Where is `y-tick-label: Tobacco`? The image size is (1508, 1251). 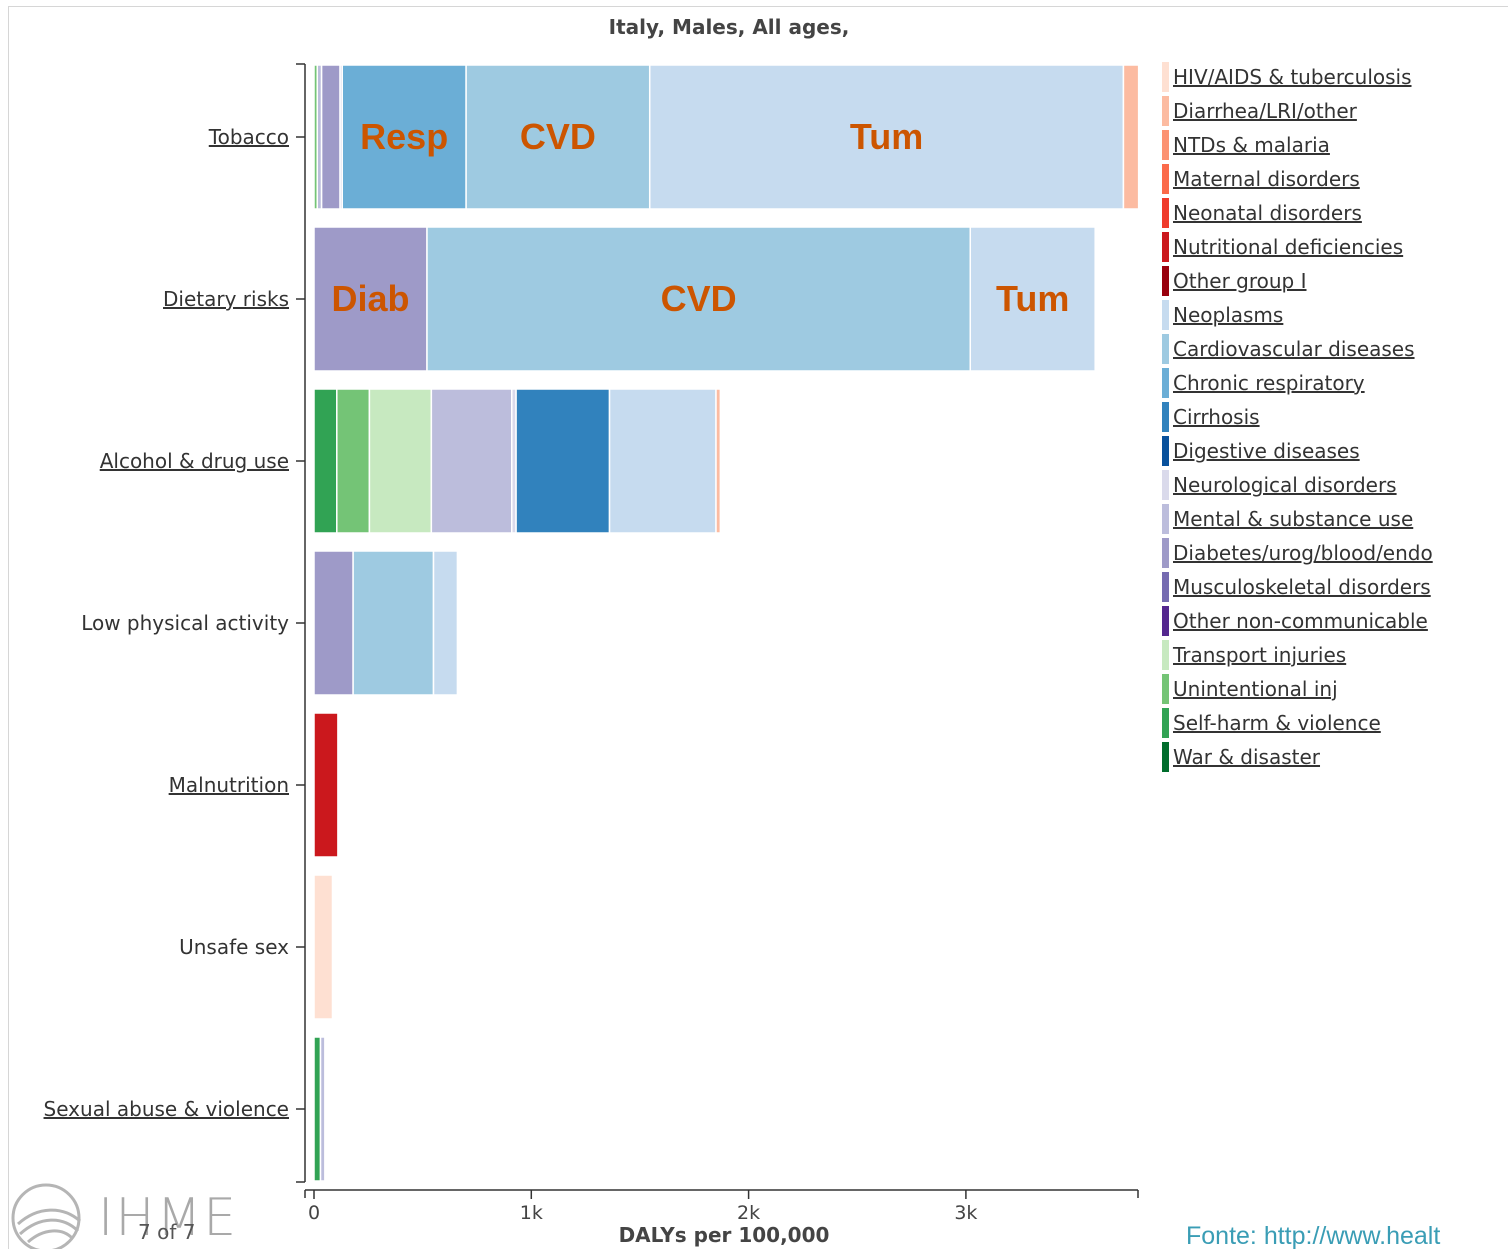
y-tick-label: Tobacco is located at coordinates (248, 137).